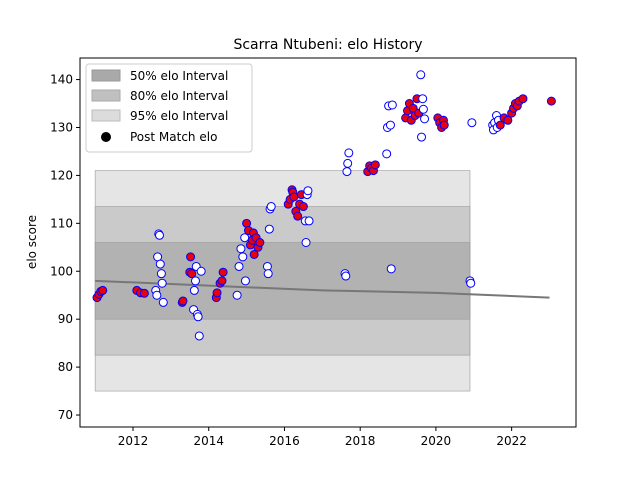  Describe the element at coordinates (61, 80) in the screenshot. I see `y-tick-label: 140` at that location.